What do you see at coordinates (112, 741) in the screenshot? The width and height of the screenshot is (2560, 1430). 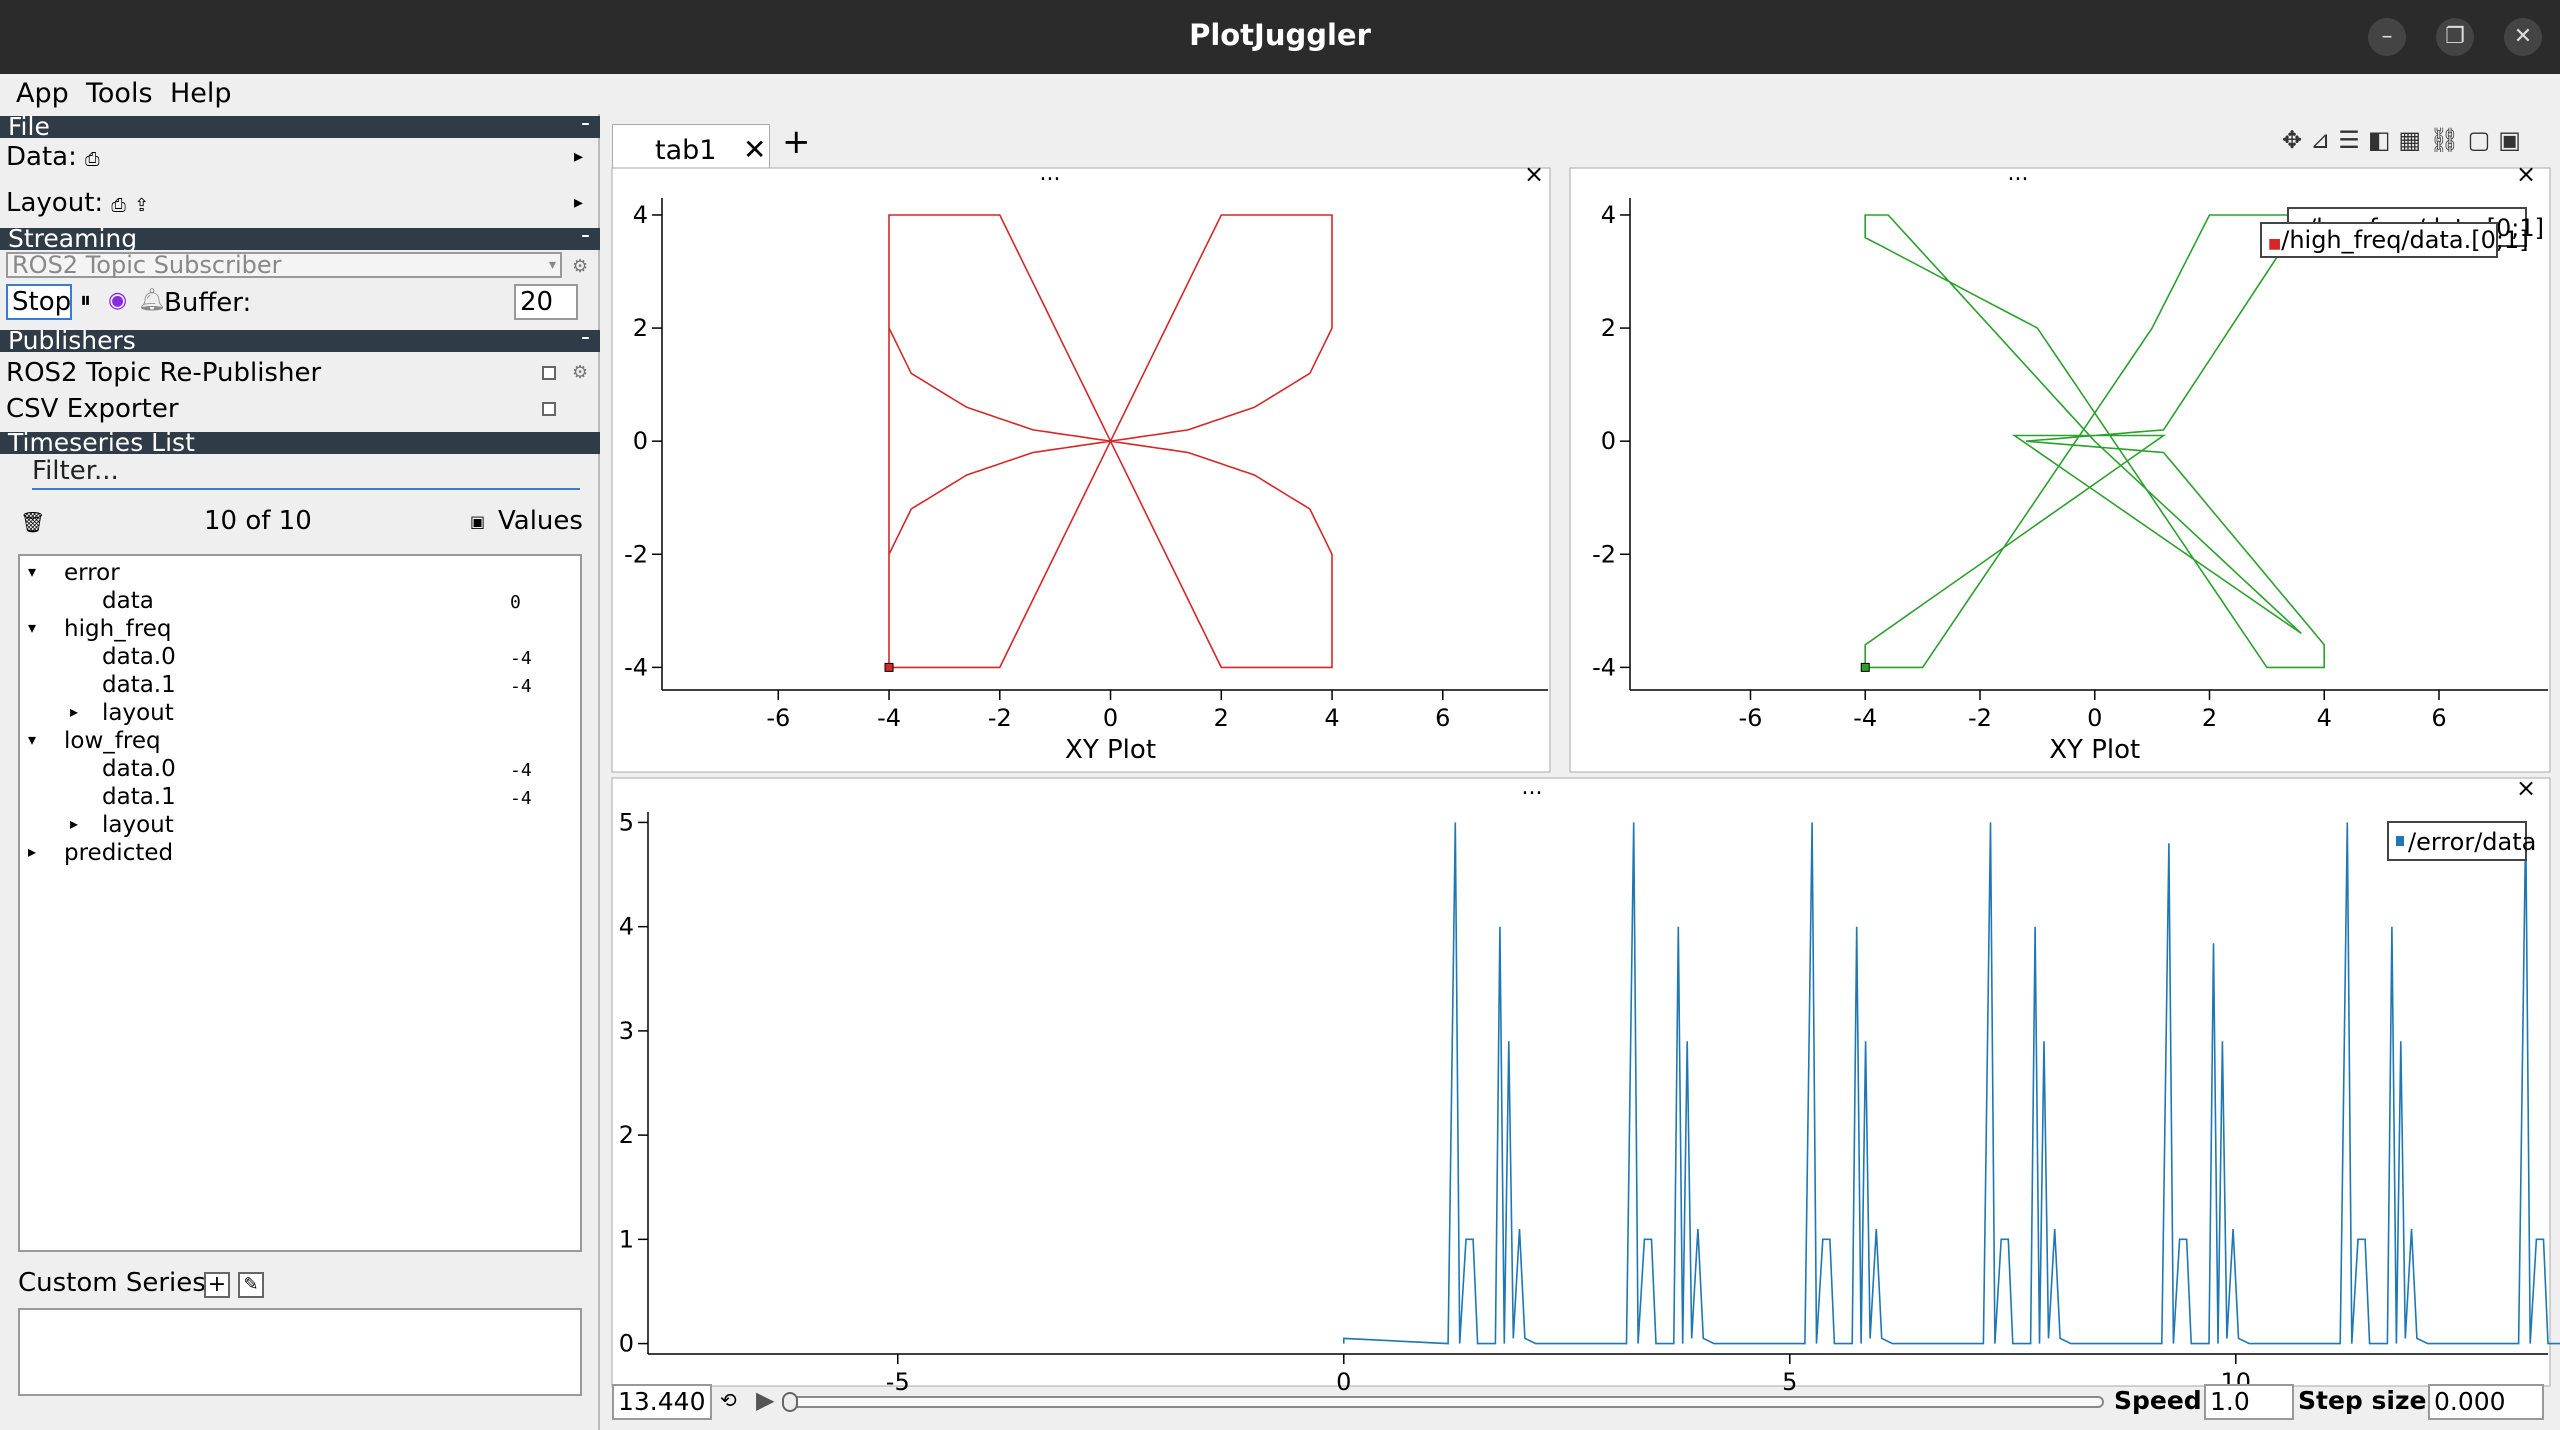 I see `tree-item: low_freq` at bounding box center [112, 741].